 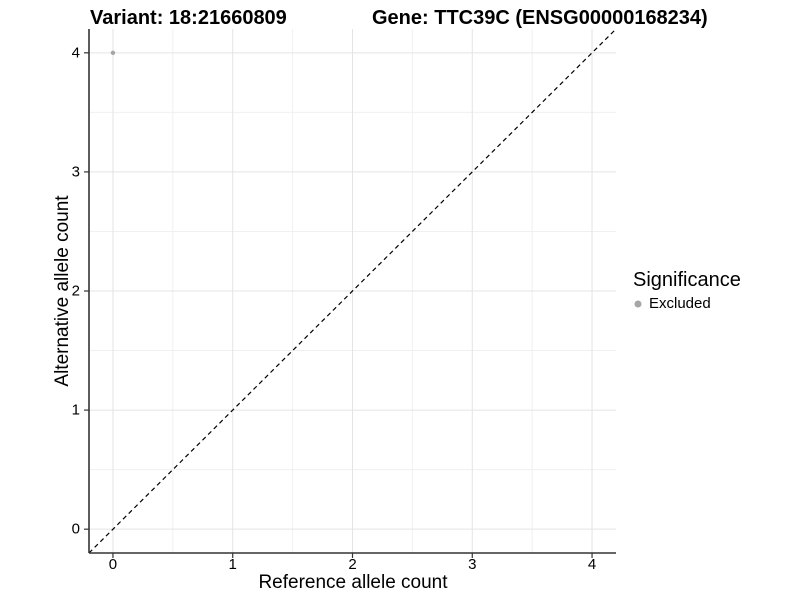 What do you see at coordinates (188, 18) in the screenshot?
I see `variant-title: Variant: 18:21660809` at bounding box center [188, 18].